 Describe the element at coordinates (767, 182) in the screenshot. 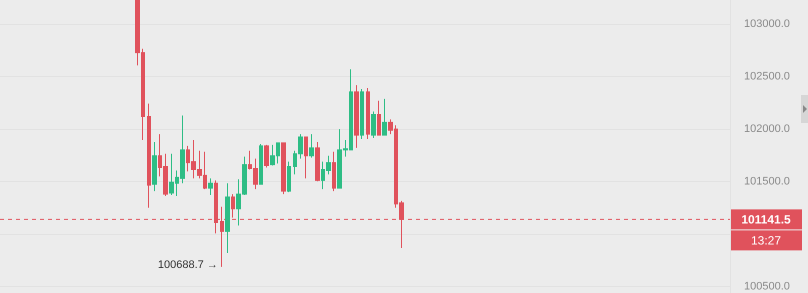

I see `y-tick-label: 101500.0` at that location.